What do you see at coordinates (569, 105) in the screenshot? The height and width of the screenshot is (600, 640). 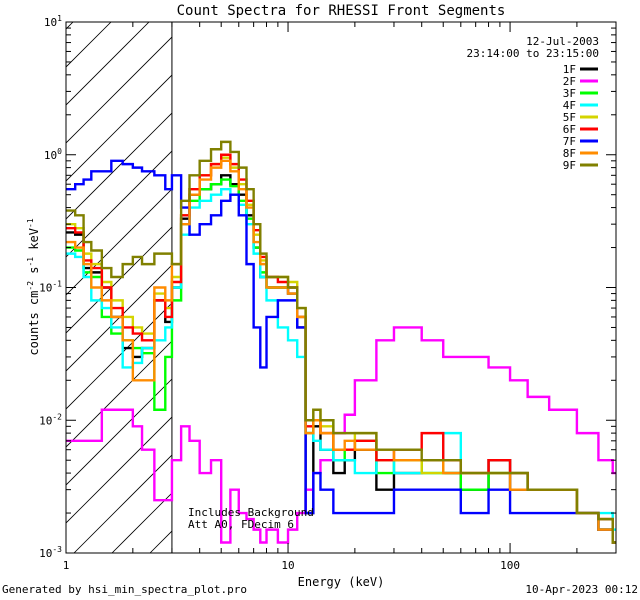 I see `legend-label-4f: 4F` at bounding box center [569, 105].